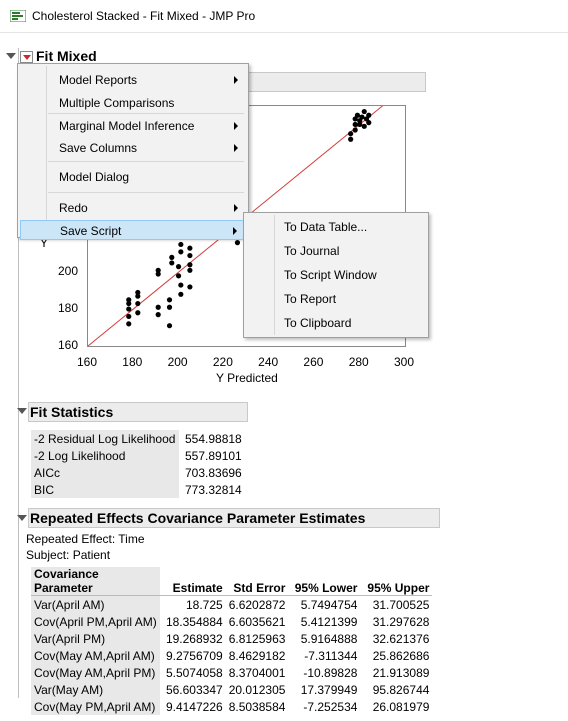  Describe the element at coordinates (222, 362) in the screenshot. I see `x-tick-label: 220` at that location.